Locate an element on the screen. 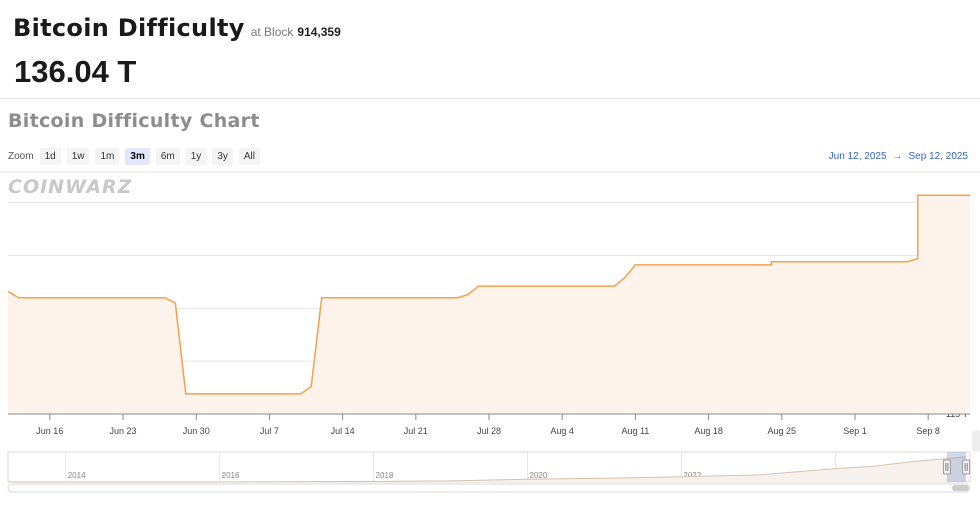 This screenshot has height=506, width=980. range-to-input: Sep 12, 2025 is located at coordinates (938, 156).